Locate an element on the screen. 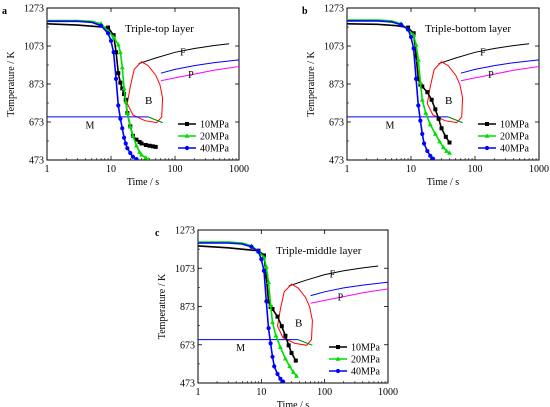 The width and height of the screenshot is (550, 407). pearlite-curve is located at coordinates (499, 66).